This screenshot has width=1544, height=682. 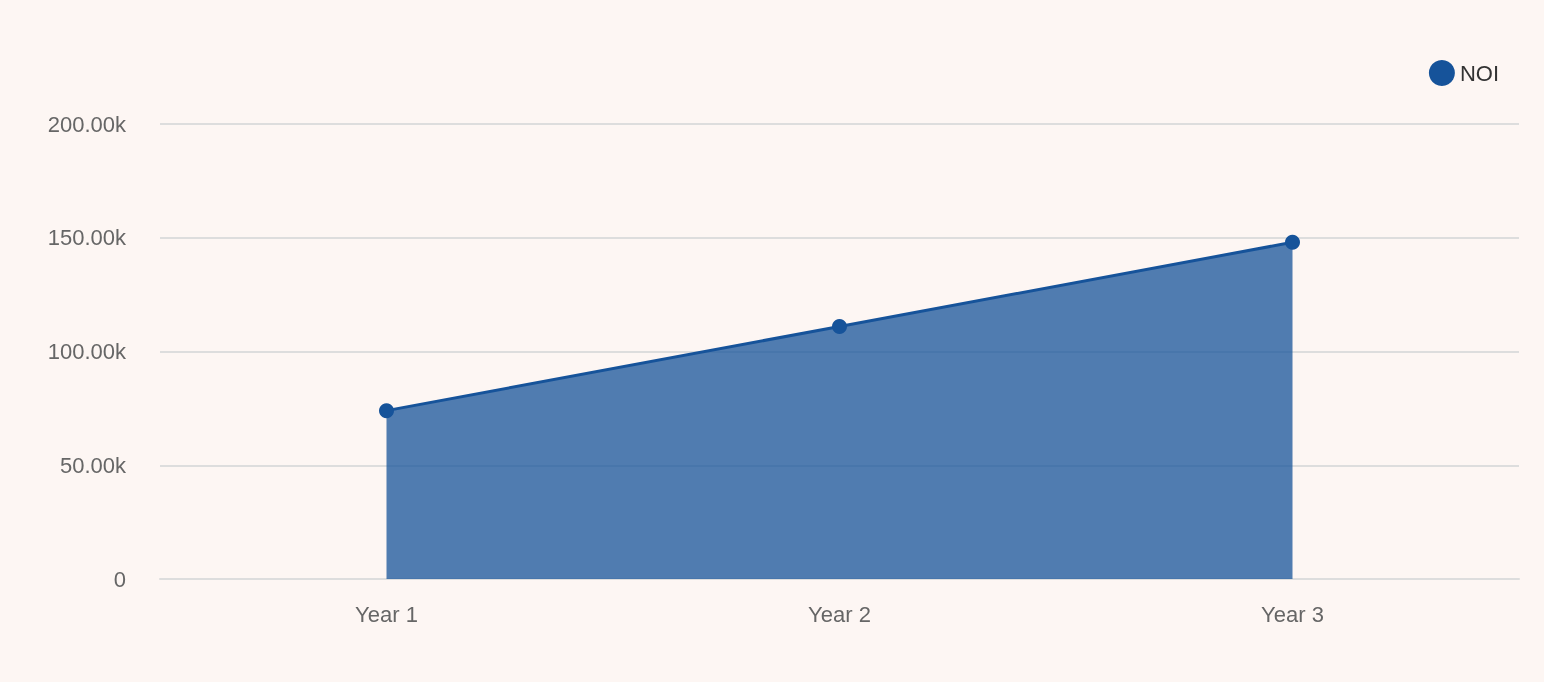 I want to click on x-tick-label: Year 2, so click(x=839, y=614).